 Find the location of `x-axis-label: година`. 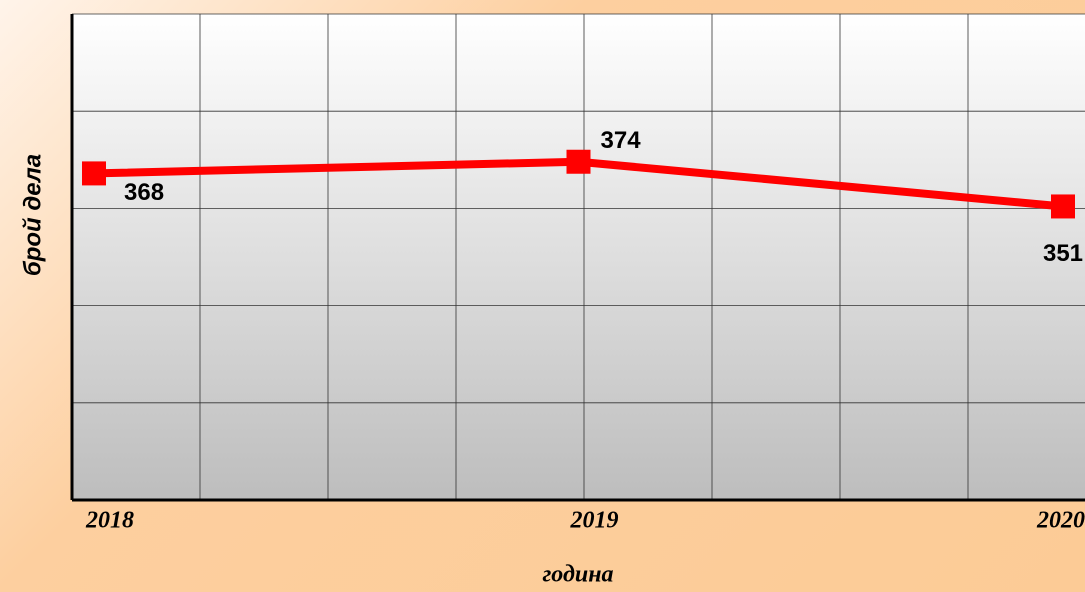

x-axis-label: година is located at coordinates (577, 575).